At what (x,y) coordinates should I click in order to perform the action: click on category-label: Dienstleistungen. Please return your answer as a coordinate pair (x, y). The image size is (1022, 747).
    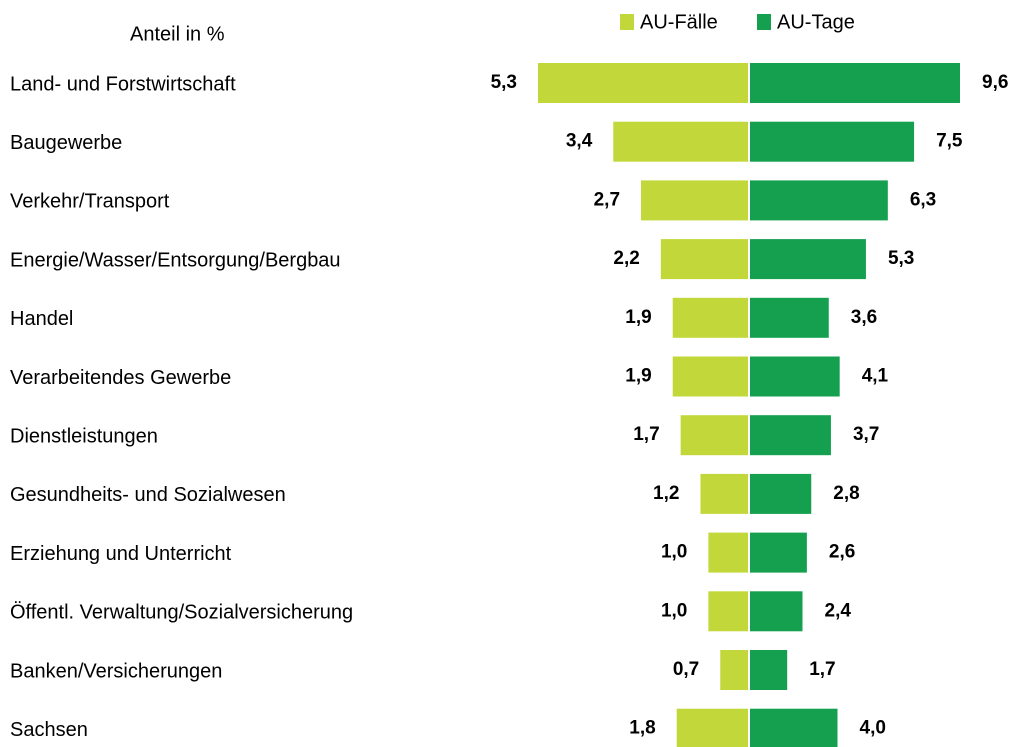
    Looking at the image, I should click on (84, 436).